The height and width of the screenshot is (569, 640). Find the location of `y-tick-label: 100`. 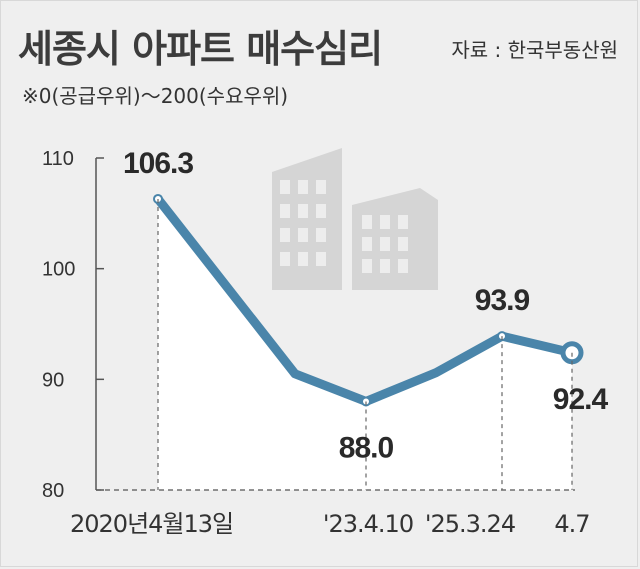

y-tick-label: 100 is located at coordinates (58, 270).